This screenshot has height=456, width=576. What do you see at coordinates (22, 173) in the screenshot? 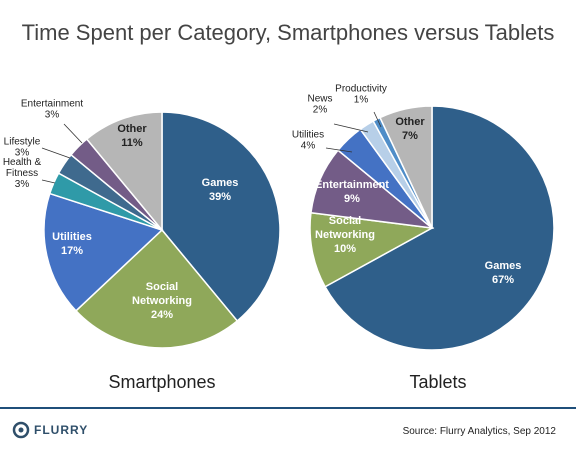
I see `smartphones-label-health-and-fitness: Health & Fitness 3%` at bounding box center [22, 173].